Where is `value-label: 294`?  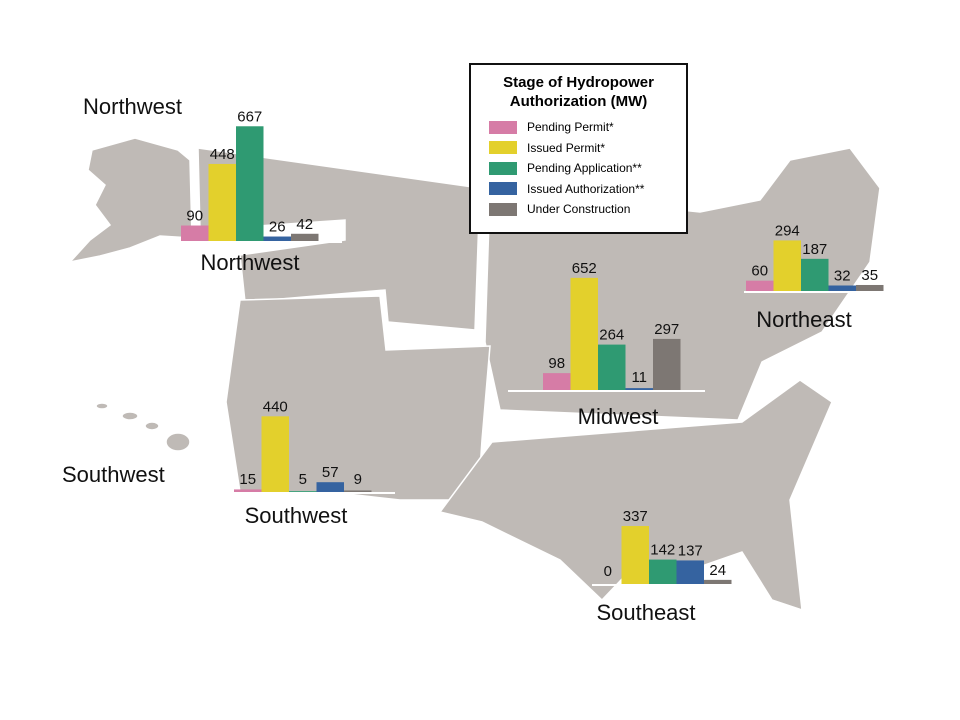 value-label: 294 is located at coordinates (787, 230).